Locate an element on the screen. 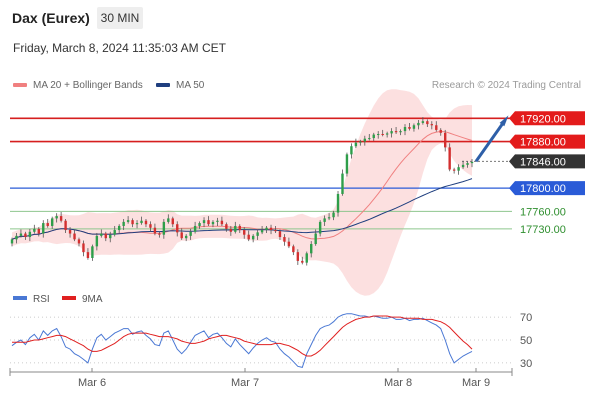 The width and height of the screenshot is (590, 400). x-axis: Mar 6 Mar 7 Mar 8 Mar 9 is located at coordinates (261, 378).